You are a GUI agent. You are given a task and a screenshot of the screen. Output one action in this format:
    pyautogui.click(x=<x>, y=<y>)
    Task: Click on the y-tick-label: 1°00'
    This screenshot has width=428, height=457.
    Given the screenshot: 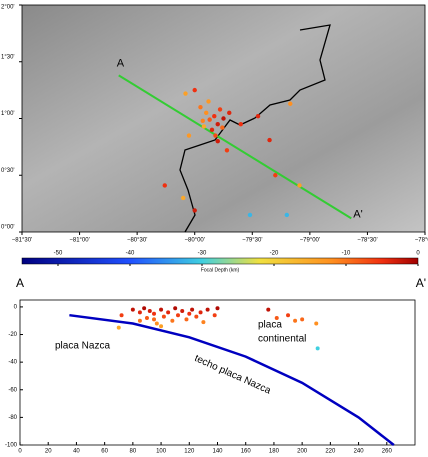 What is the action you would take?
    pyautogui.click(x=8, y=114)
    